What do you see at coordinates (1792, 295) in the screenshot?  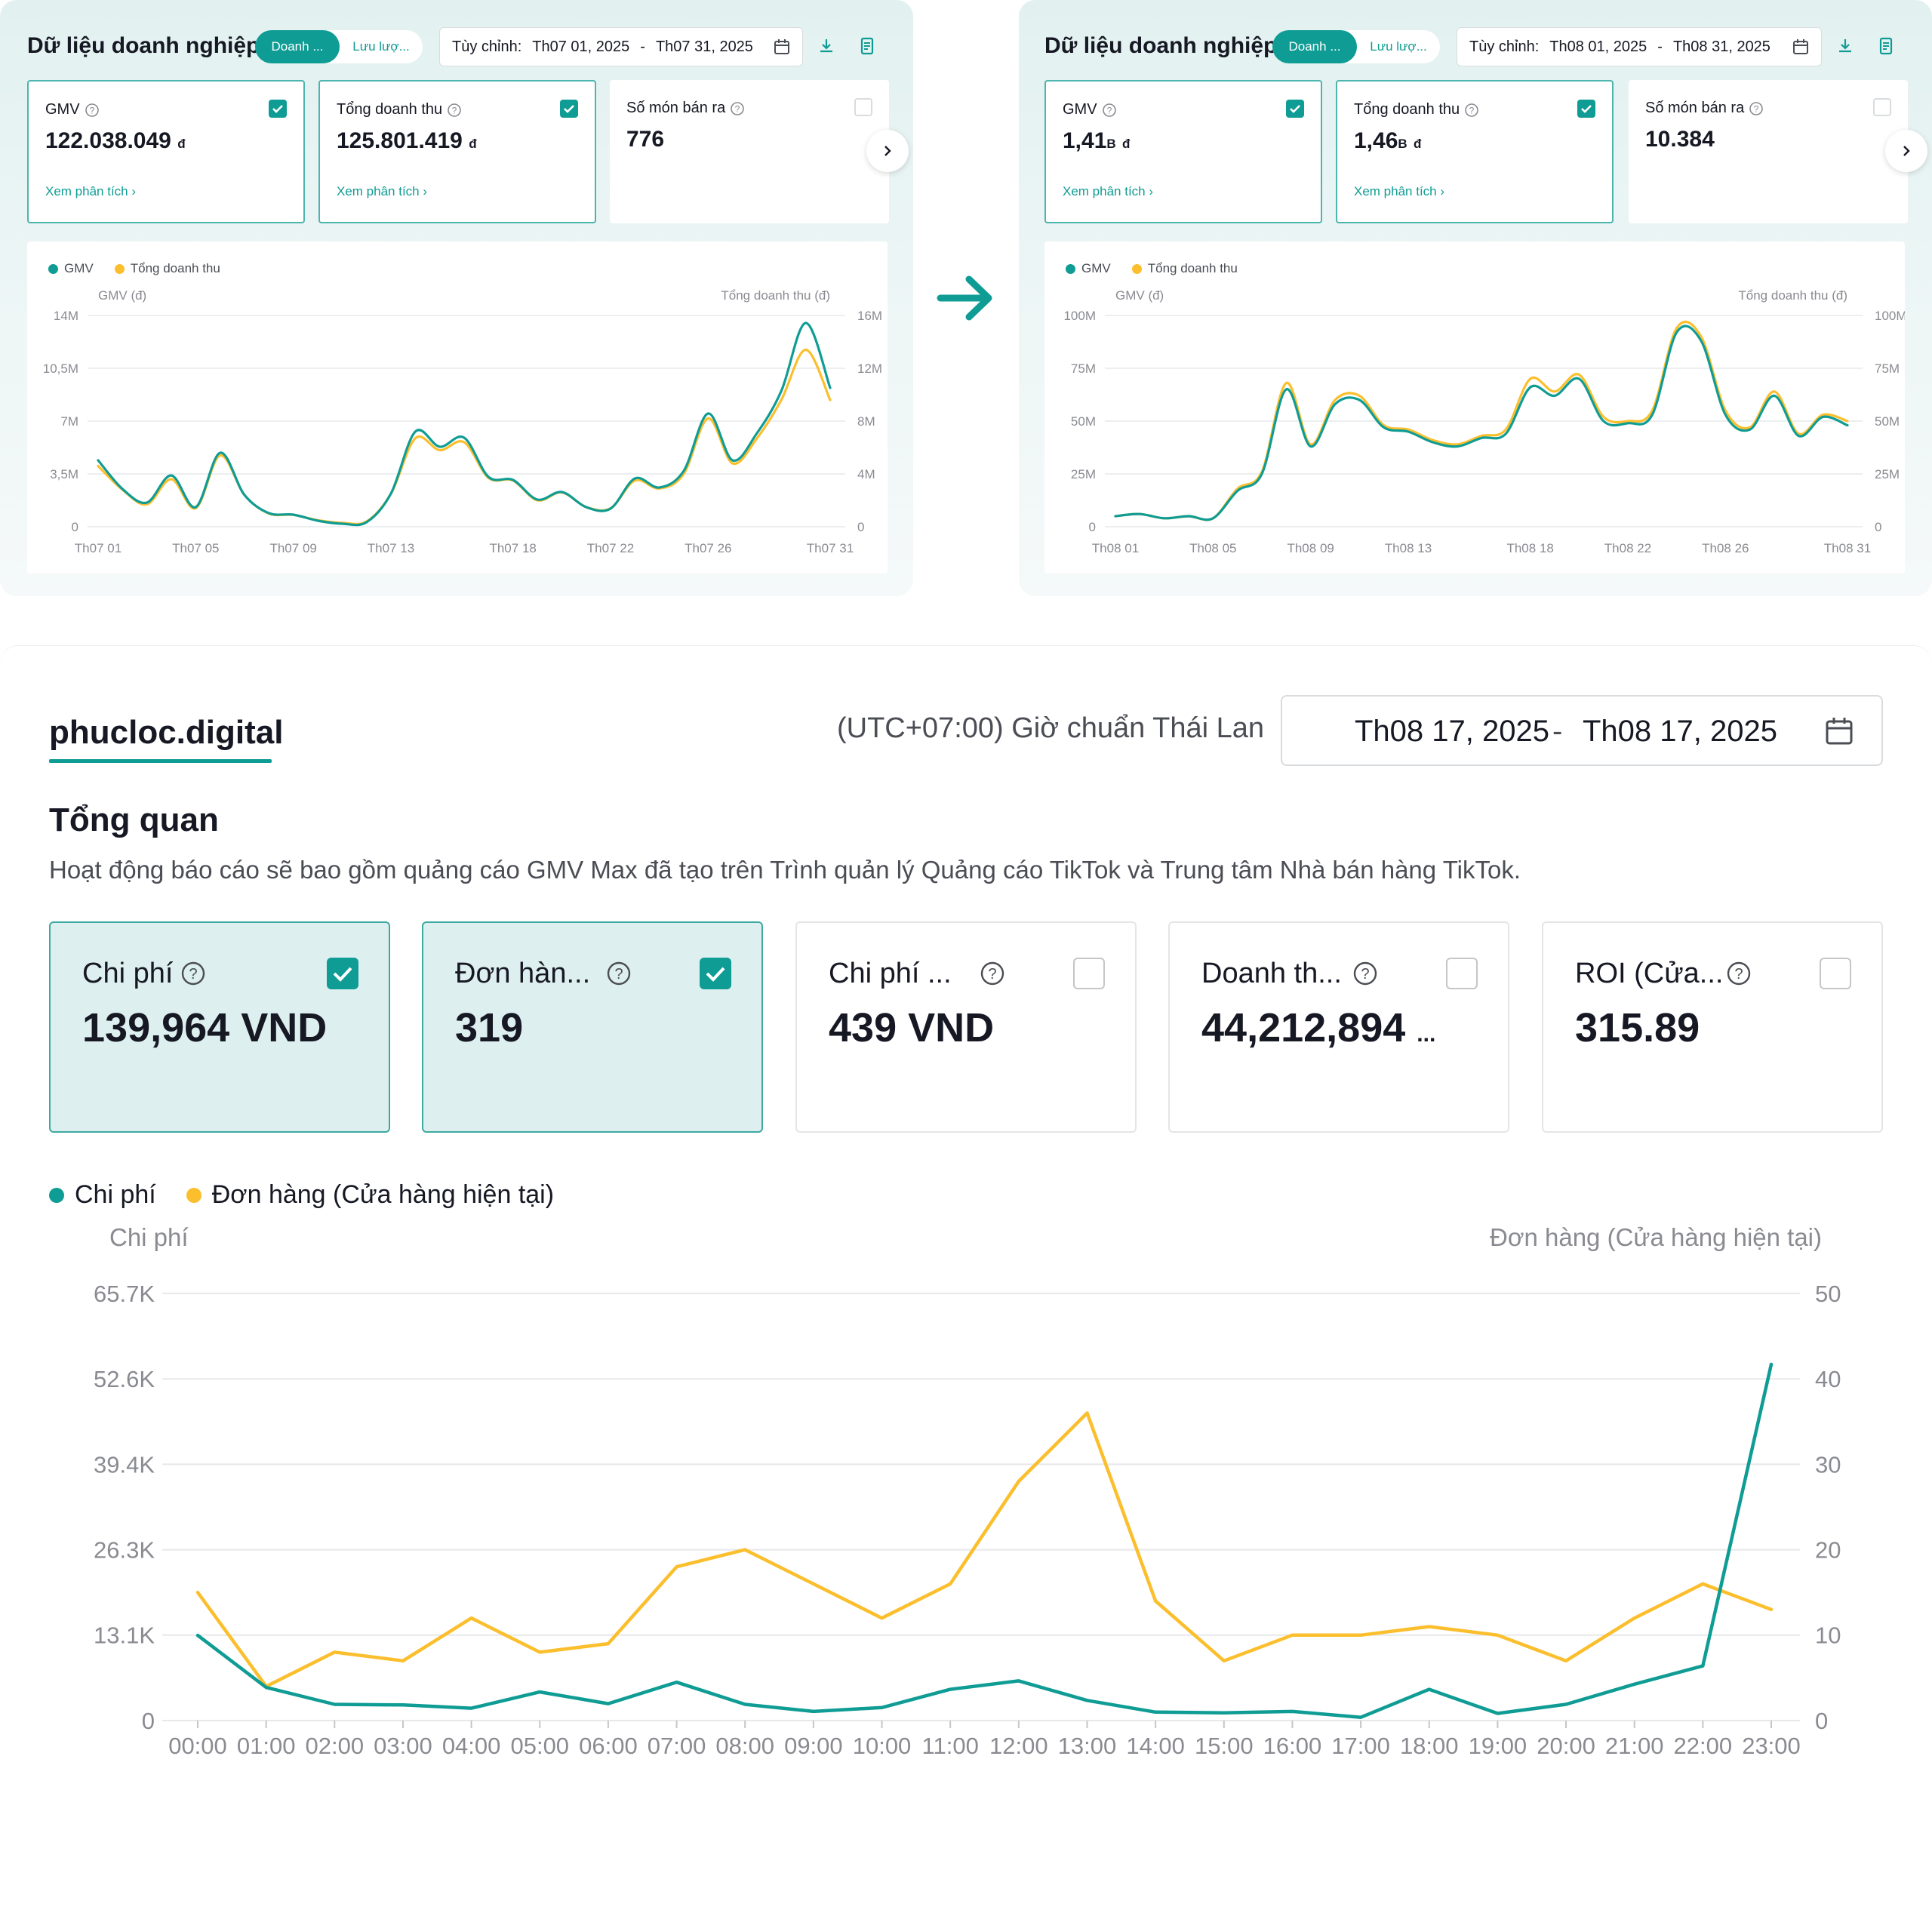 I see `right-axis-title: Tổng doanh thu (đ)` at bounding box center [1792, 295].